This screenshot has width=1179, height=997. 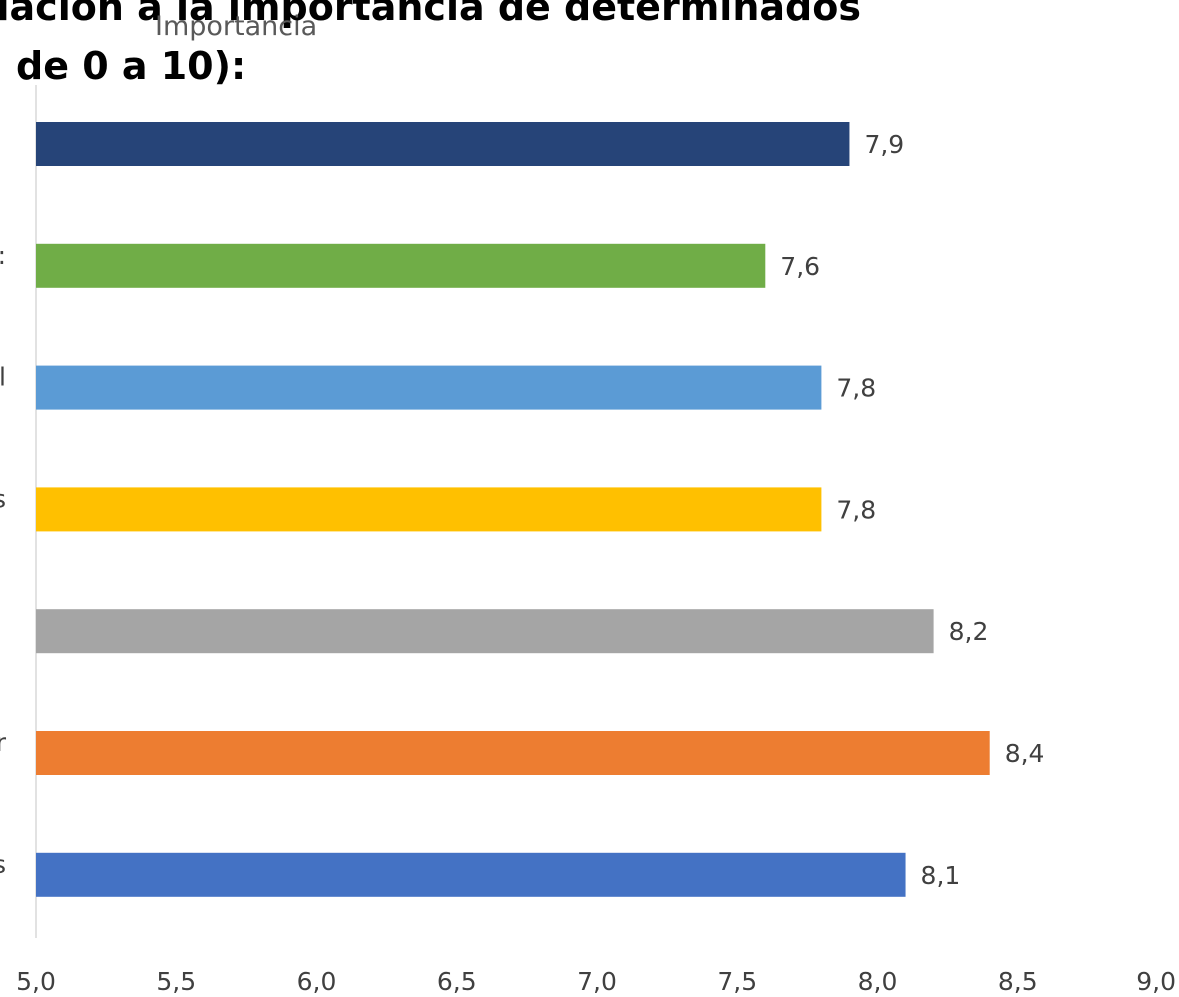 What do you see at coordinates (3, 560) in the screenshot?
I see `category-labels: : l s r s` at bounding box center [3, 560].